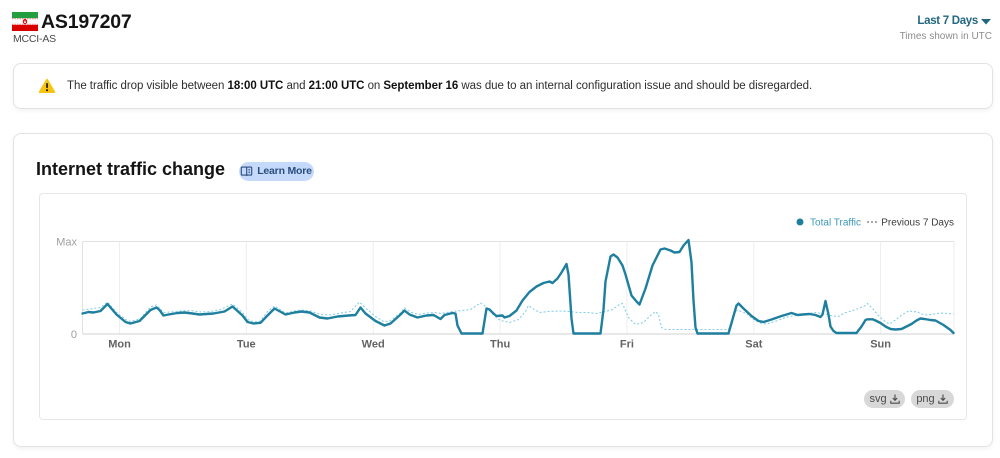 The width and height of the screenshot is (1000, 458). Describe the element at coordinates (246, 345) in the screenshot. I see `svg-text: Tue` at that location.